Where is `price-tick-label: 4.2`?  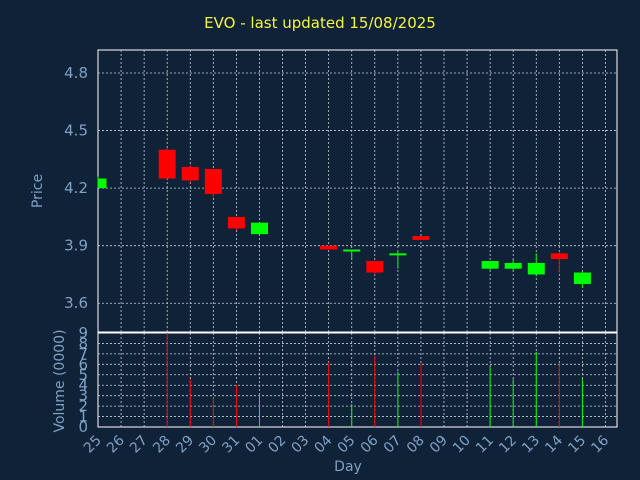 price-tick-label: 4.2 is located at coordinates (76, 188).